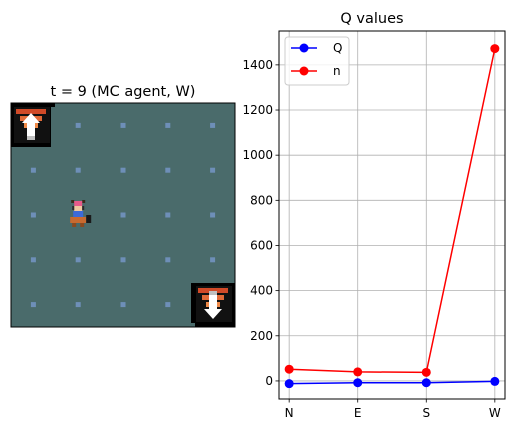 This screenshot has height=435, width=515. I want to click on stairs-down-icon, so click(213, 305).